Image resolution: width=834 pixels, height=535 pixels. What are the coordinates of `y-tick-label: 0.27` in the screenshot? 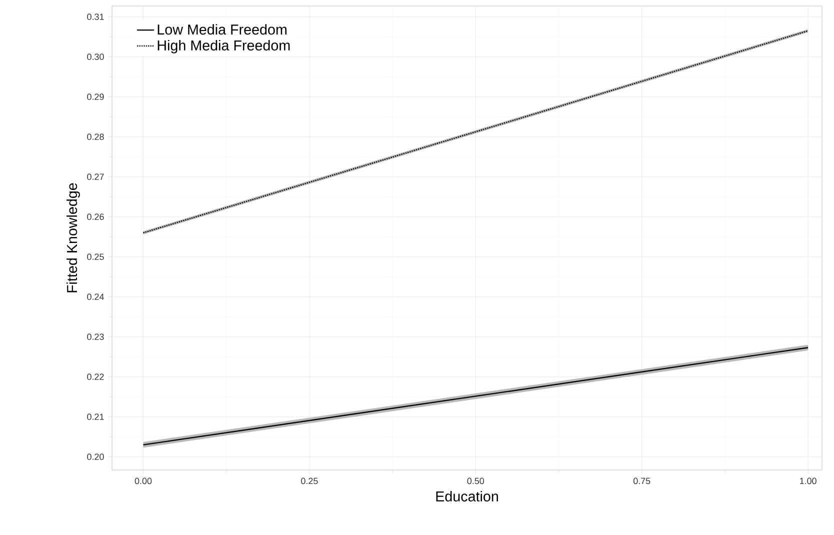 It's located at (95, 177).